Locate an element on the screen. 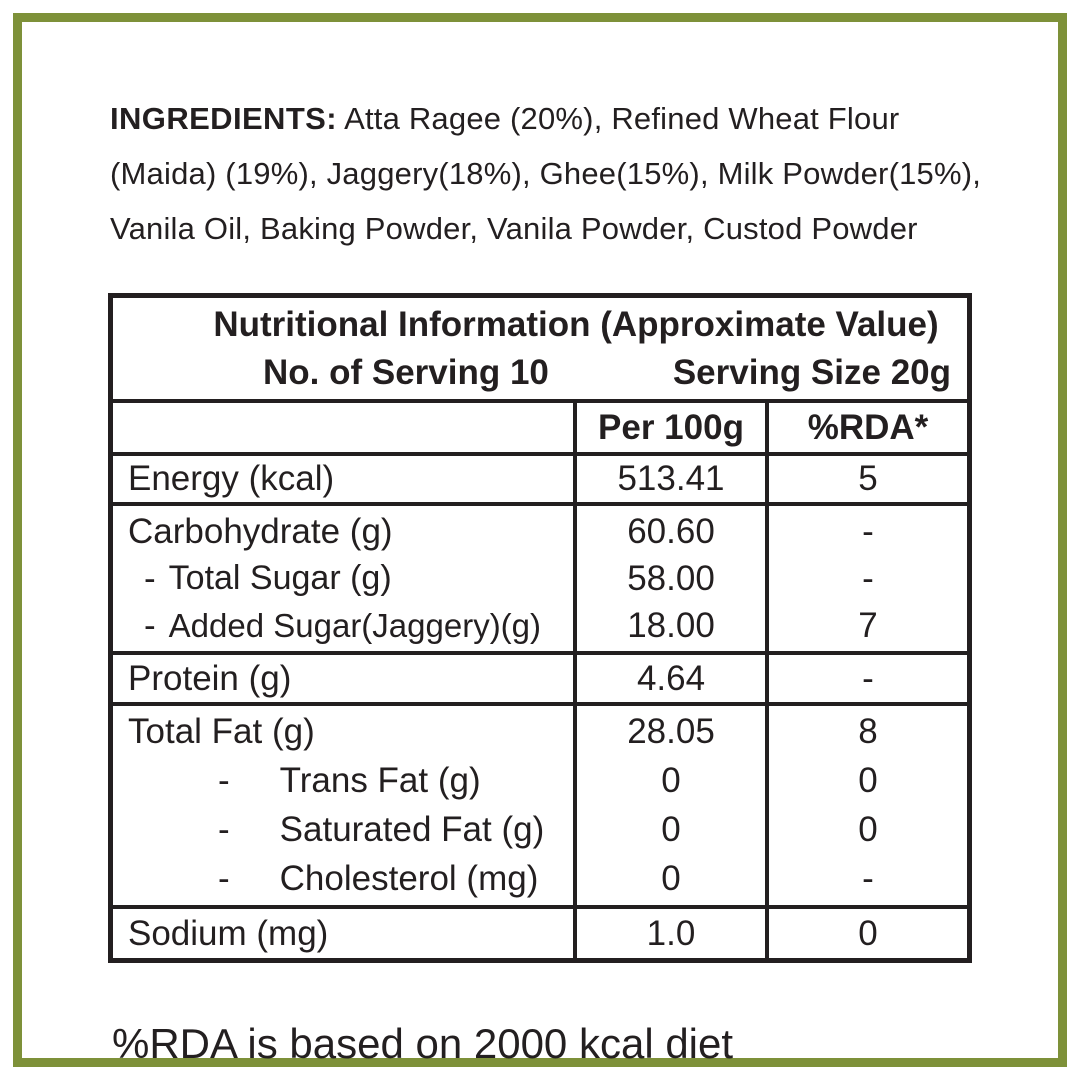  table-row-protein: Protein (g) 4.64 - is located at coordinates (540, 676).